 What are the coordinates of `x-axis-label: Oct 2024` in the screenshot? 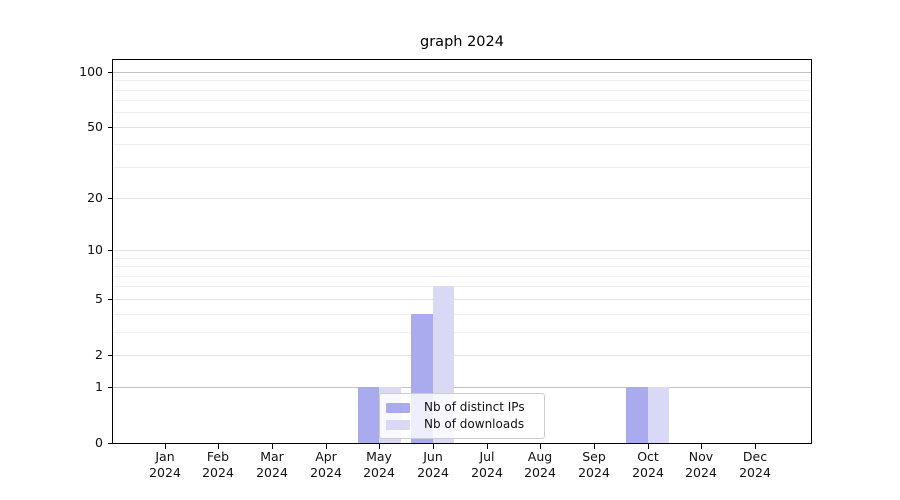 It's located at (648, 465).